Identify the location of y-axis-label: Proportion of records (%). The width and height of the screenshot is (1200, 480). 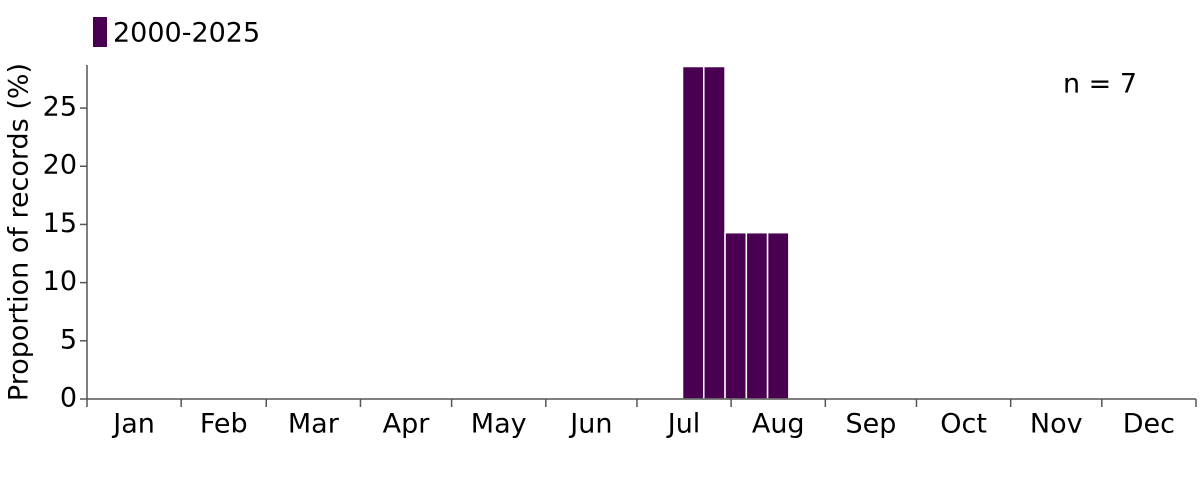
(19, 232).